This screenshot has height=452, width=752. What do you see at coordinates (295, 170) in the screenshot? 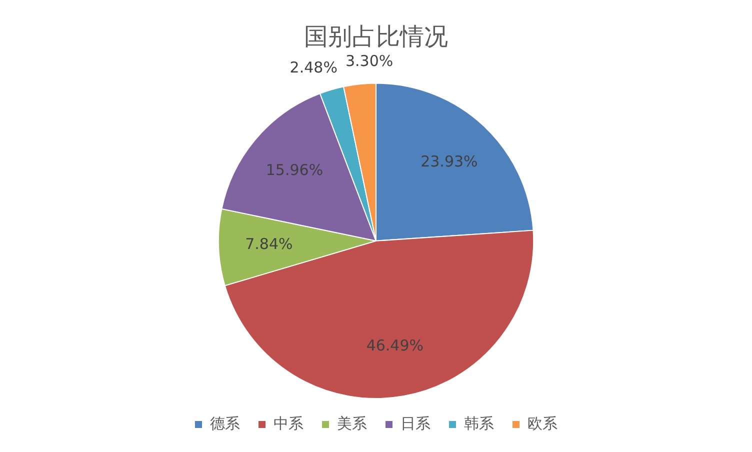
I see `data-label: 15.96%` at bounding box center [295, 170].